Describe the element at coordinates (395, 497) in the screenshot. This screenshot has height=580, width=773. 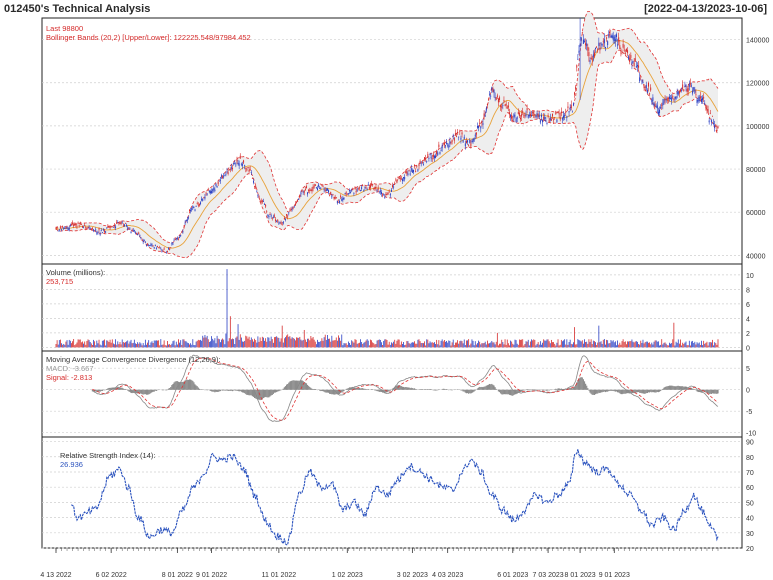
I see `rsi-line` at that location.